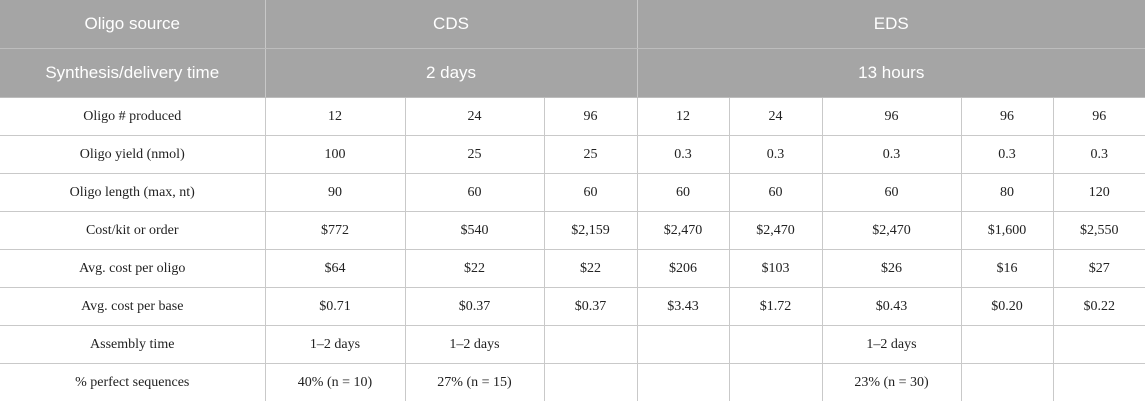 This screenshot has width=1145, height=404. Describe the element at coordinates (892, 306) in the screenshot. I see `table-cell: $0.43` at that location.